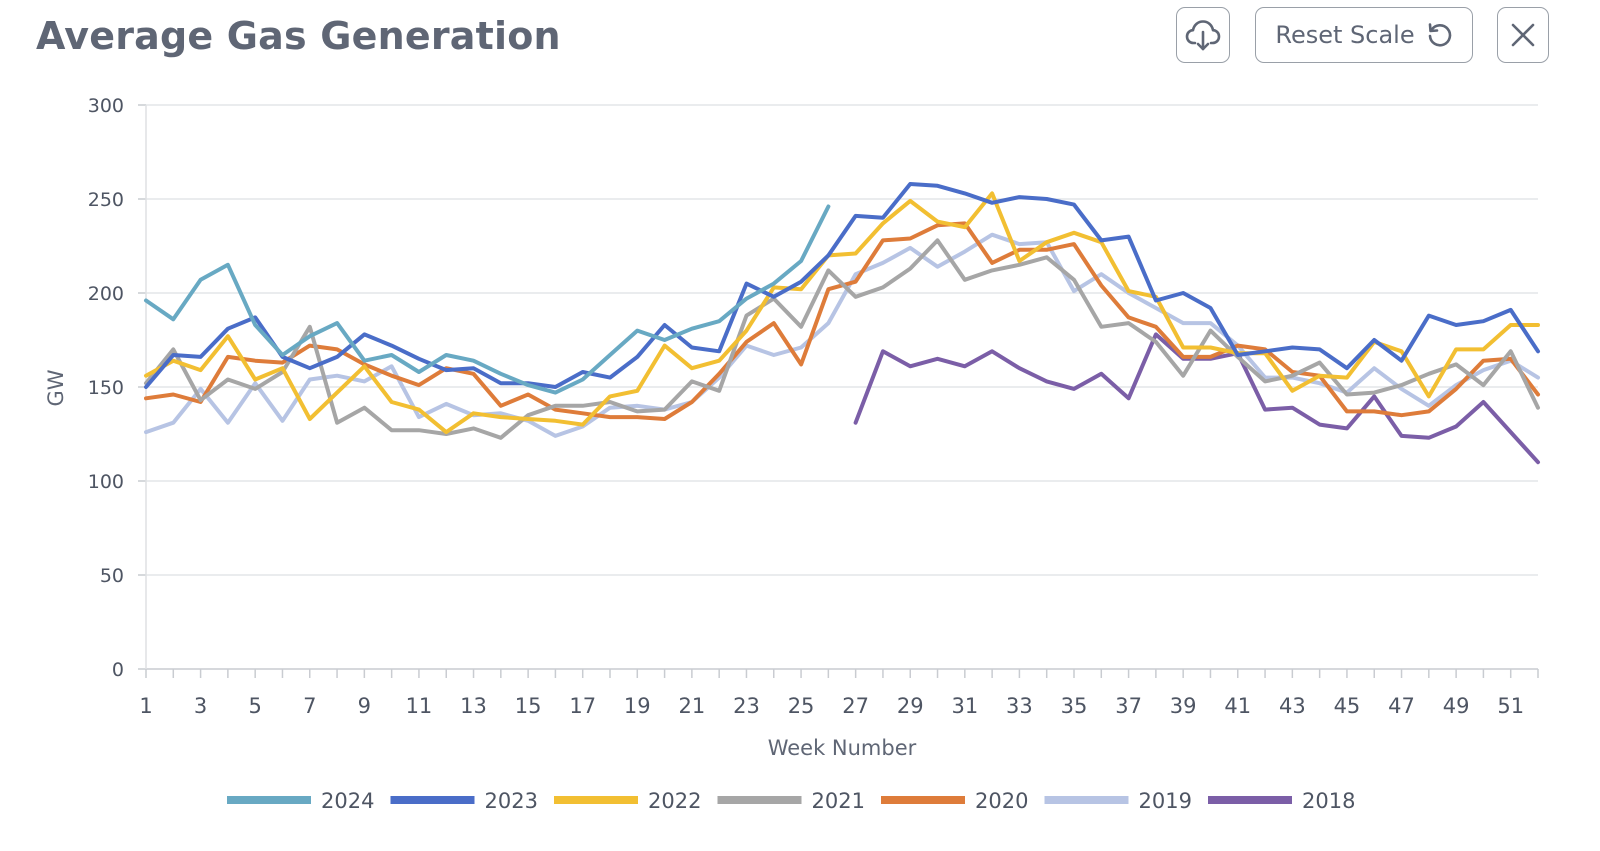 The width and height of the screenshot is (1600, 851). Describe the element at coordinates (347, 801) in the screenshot. I see `legend-label-2024: 2024` at that location.